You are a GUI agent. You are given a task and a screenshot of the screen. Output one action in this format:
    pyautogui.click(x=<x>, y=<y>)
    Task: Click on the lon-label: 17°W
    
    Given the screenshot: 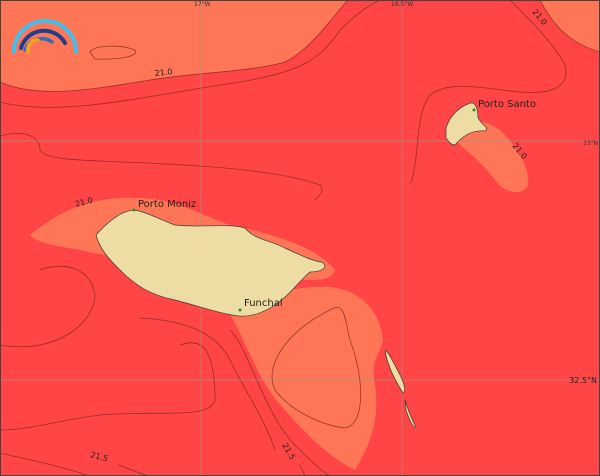 What is the action you would take?
    pyautogui.click(x=202, y=4)
    